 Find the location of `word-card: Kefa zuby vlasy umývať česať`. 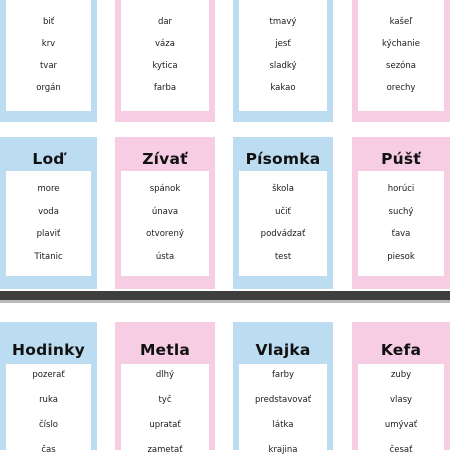

word-card: Kefa zuby vlasy umývať česať is located at coordinates (401, 388).